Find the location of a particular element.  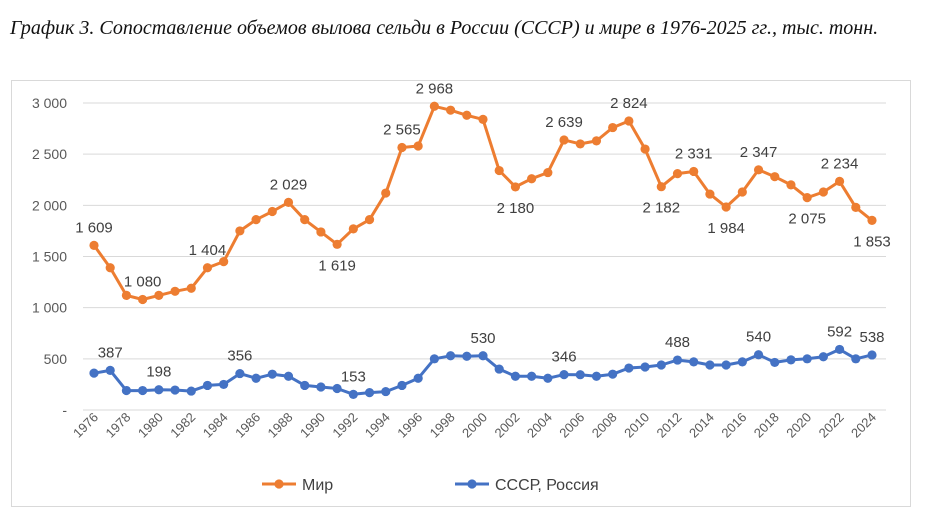

x-tick-label: 2004 is located at coordinates (539, 425).